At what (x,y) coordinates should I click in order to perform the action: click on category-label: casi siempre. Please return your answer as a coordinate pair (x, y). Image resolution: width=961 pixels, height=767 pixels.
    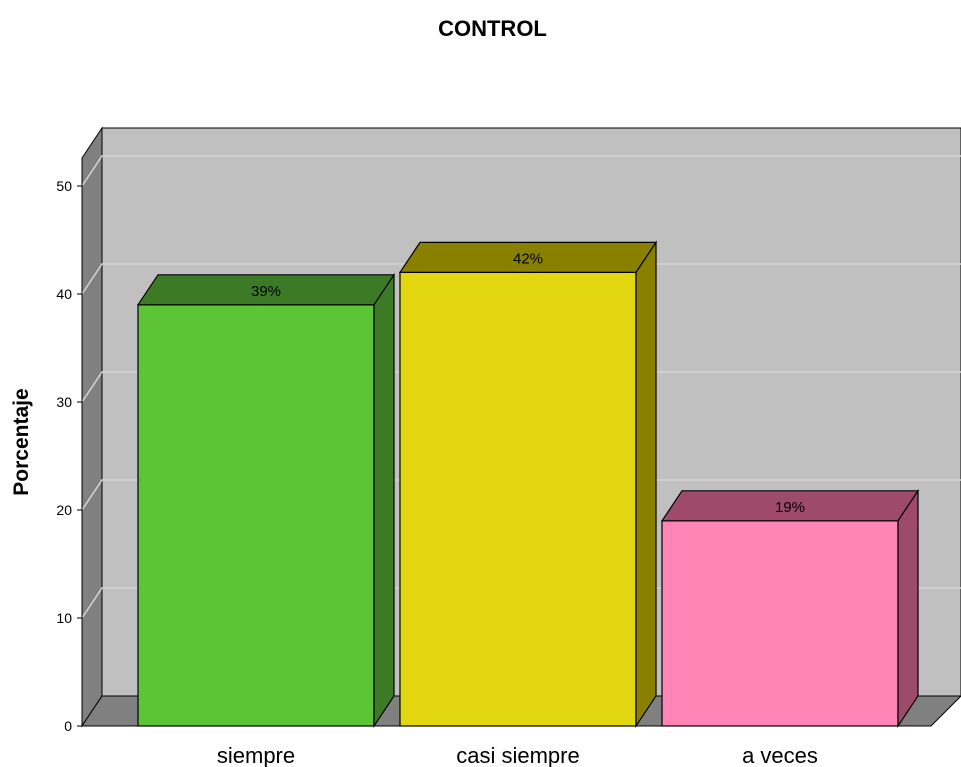
    Looking at the image, I should click on (517, 755).